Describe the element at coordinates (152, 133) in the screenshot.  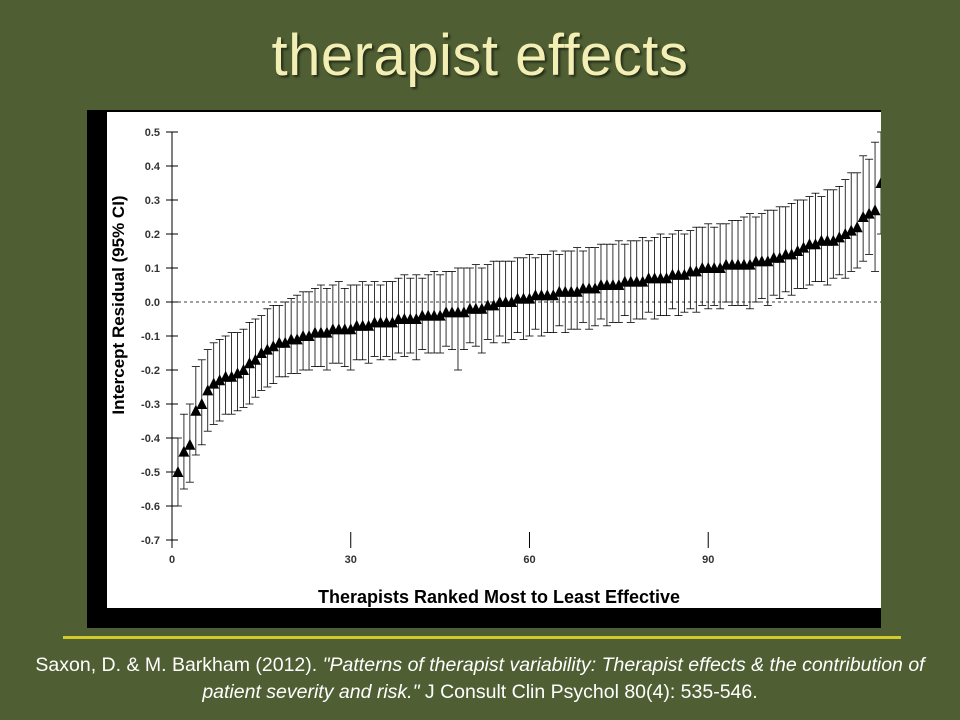
I see `y-tick-label: 0.5` at that location.